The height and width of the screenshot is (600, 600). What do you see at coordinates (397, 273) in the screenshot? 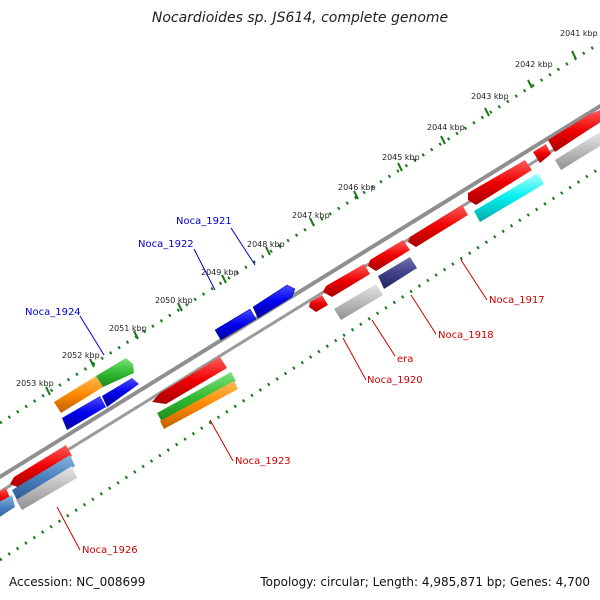
I see `gene-noca-1918` at bounding box center [397, 273].